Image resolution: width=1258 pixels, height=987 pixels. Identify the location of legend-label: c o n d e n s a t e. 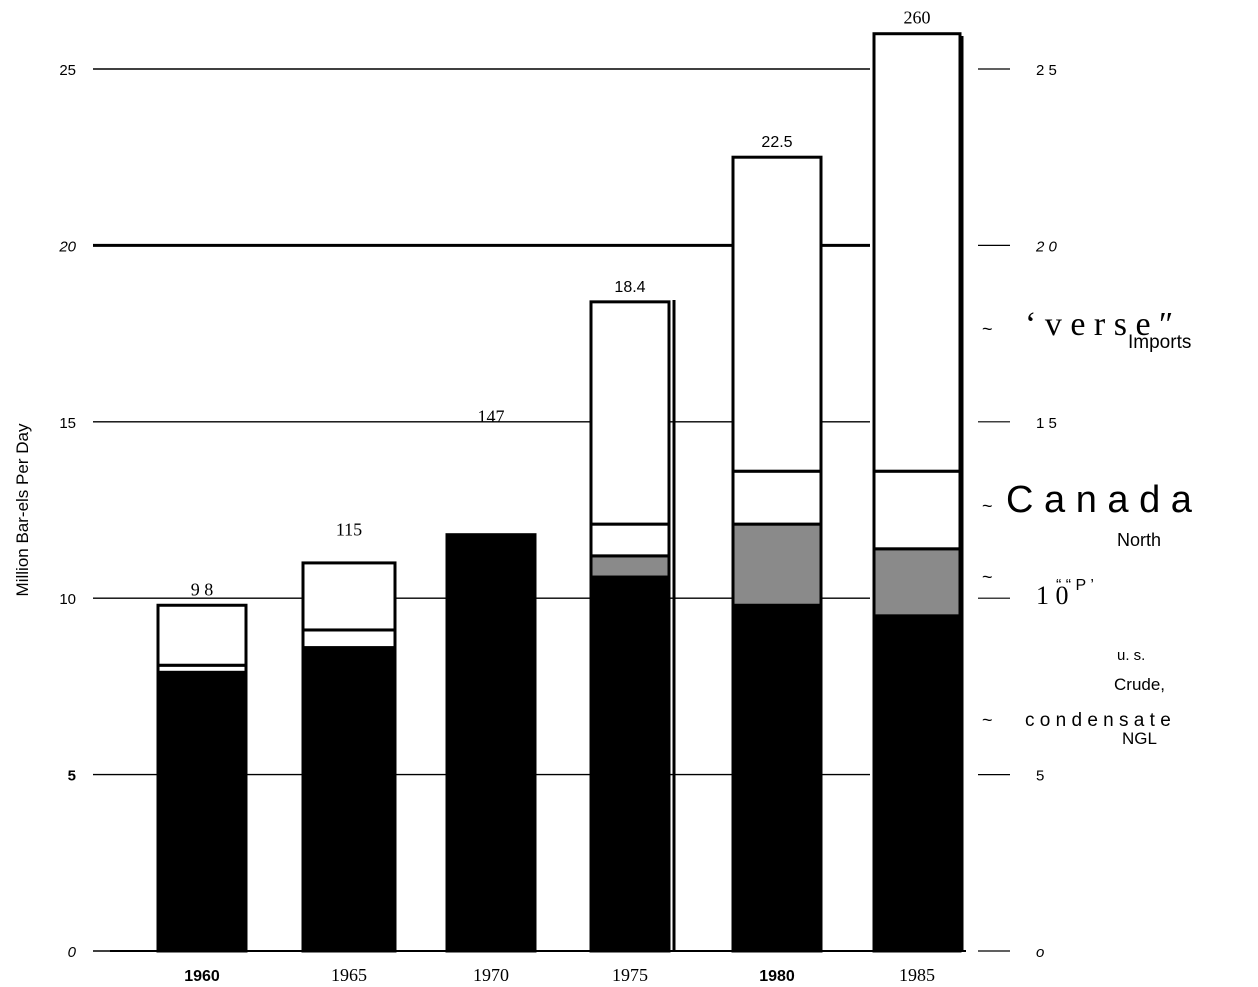
(1098, 720).